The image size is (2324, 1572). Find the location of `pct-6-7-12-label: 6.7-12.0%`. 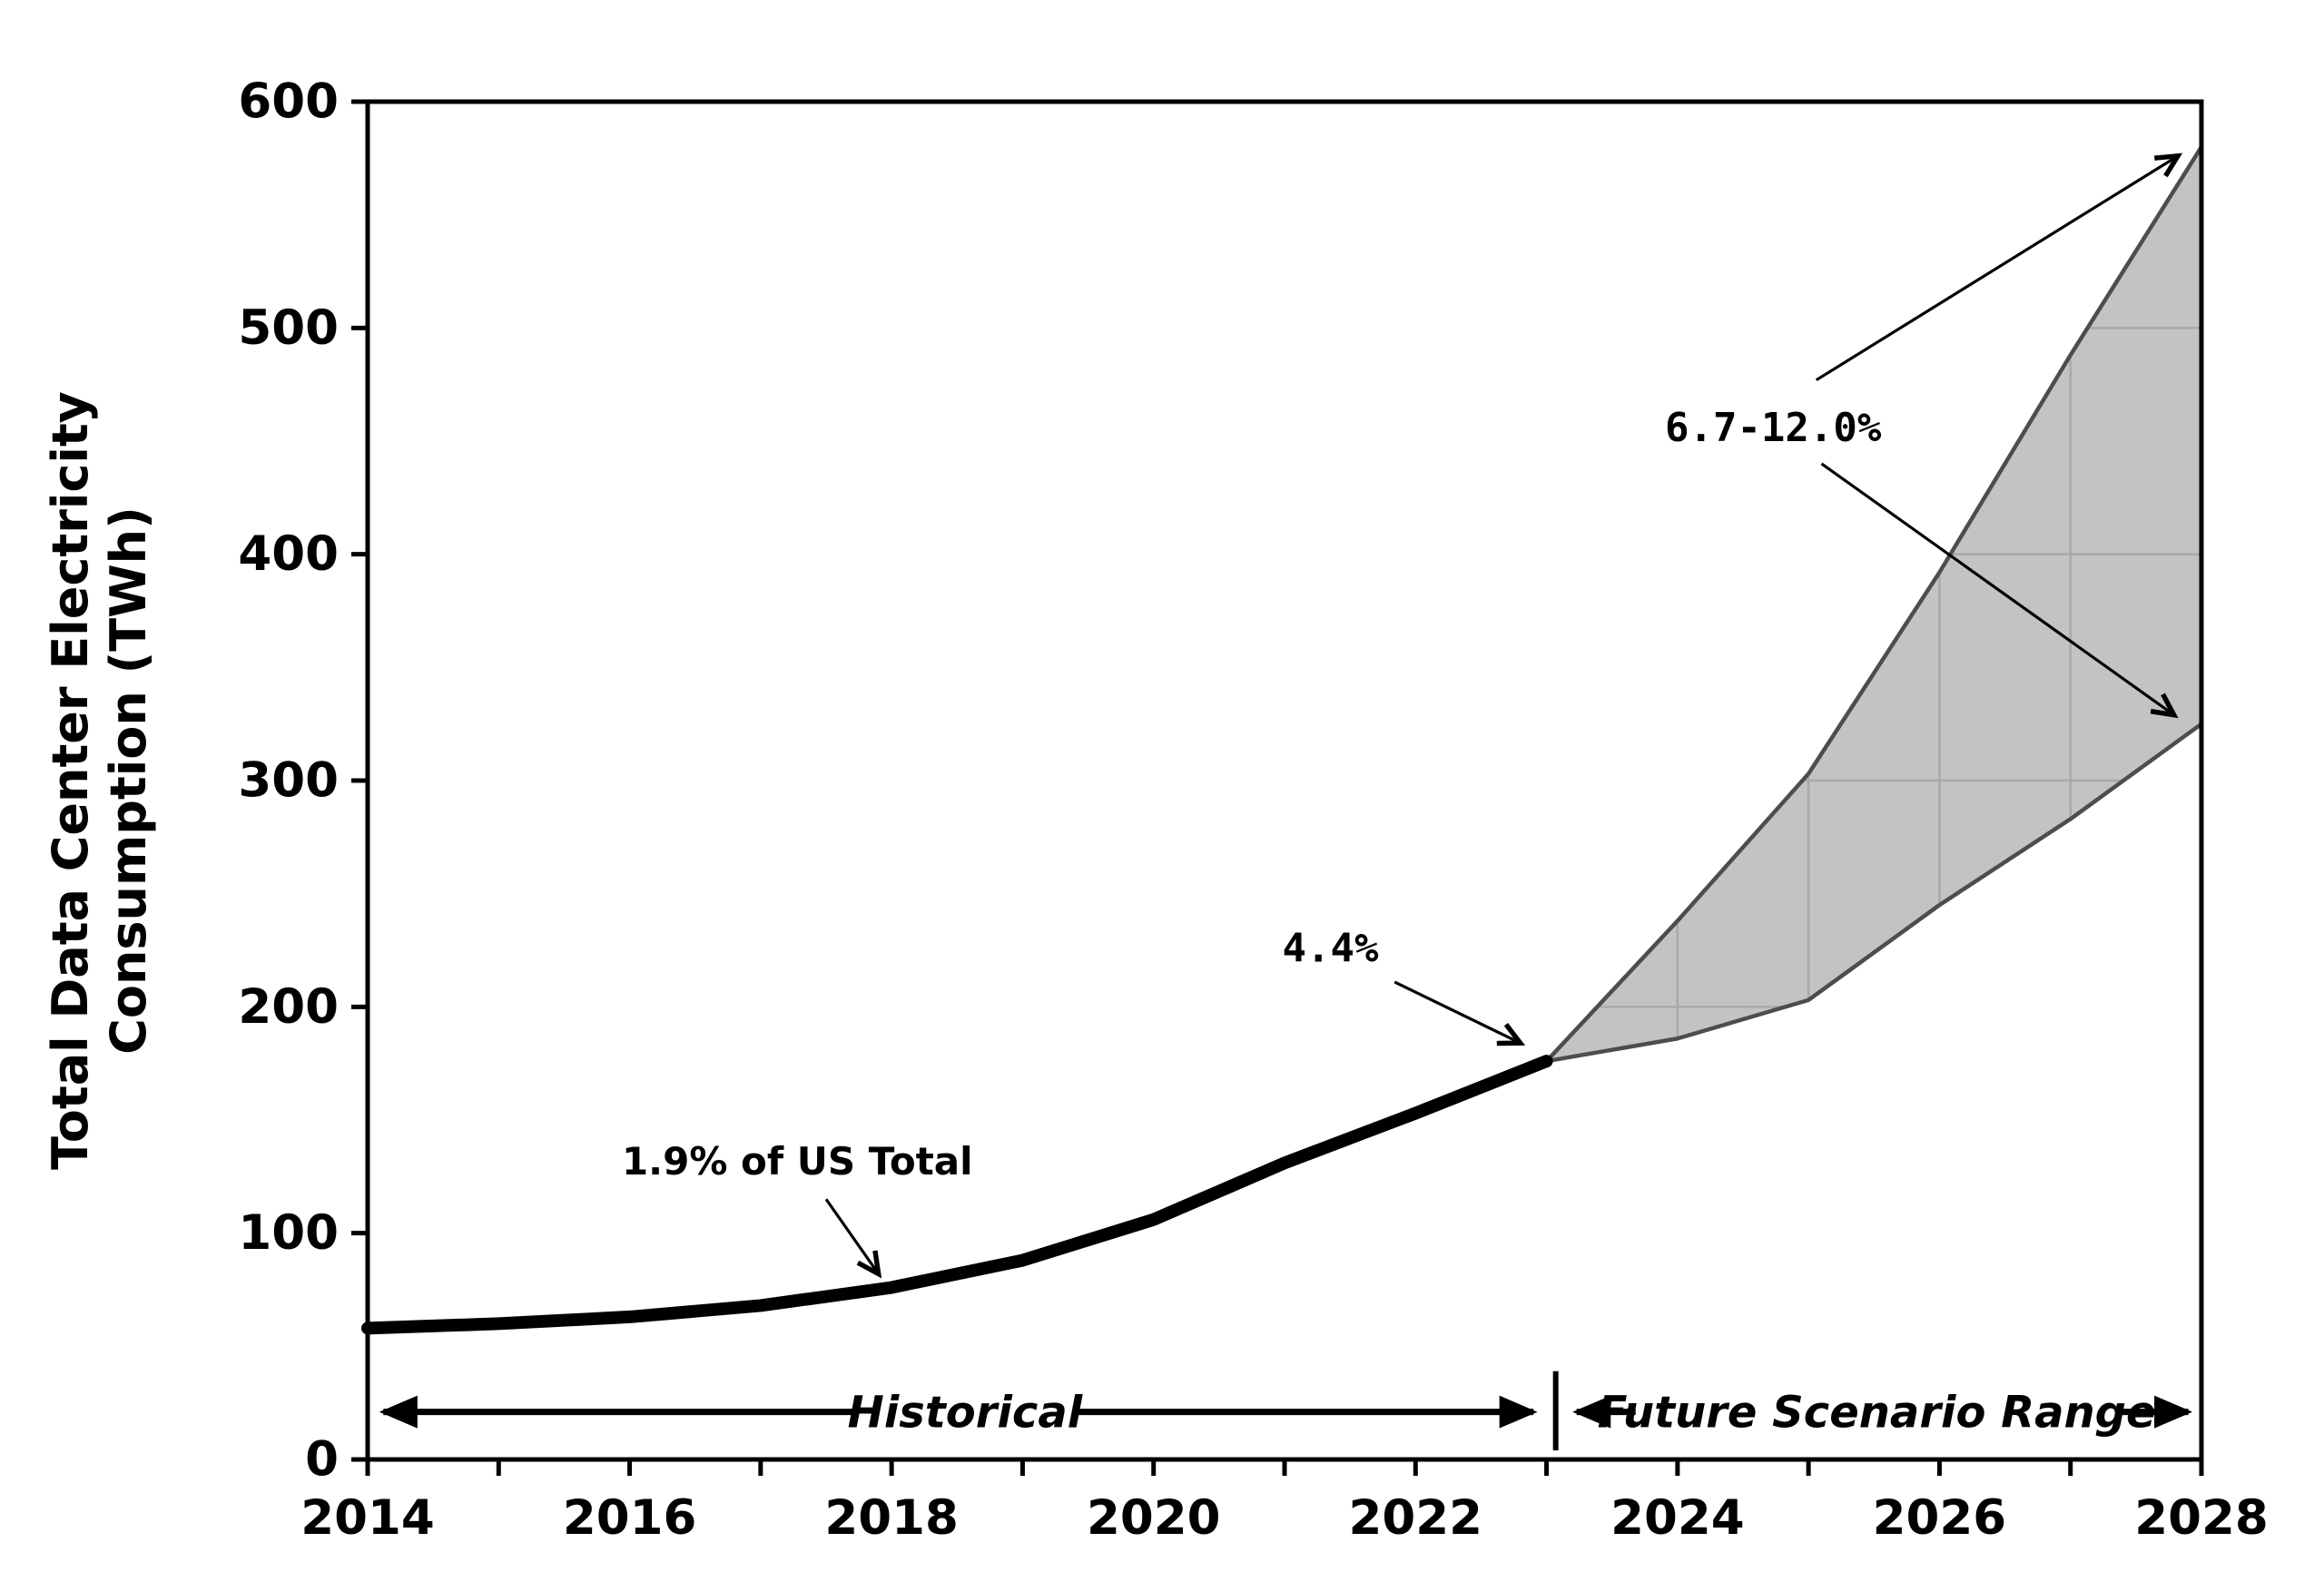

pct-6-7-12-label: 6.7-12.0% is located at coordinates (1773, 428).